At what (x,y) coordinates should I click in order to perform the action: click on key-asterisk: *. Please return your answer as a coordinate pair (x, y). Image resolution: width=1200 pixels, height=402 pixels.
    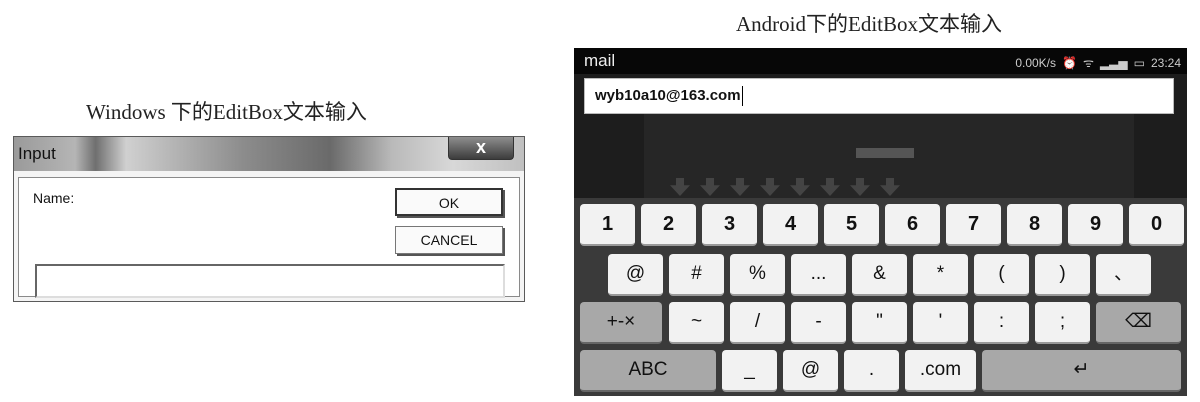
    Looking at the image, I should click on (940, 275).